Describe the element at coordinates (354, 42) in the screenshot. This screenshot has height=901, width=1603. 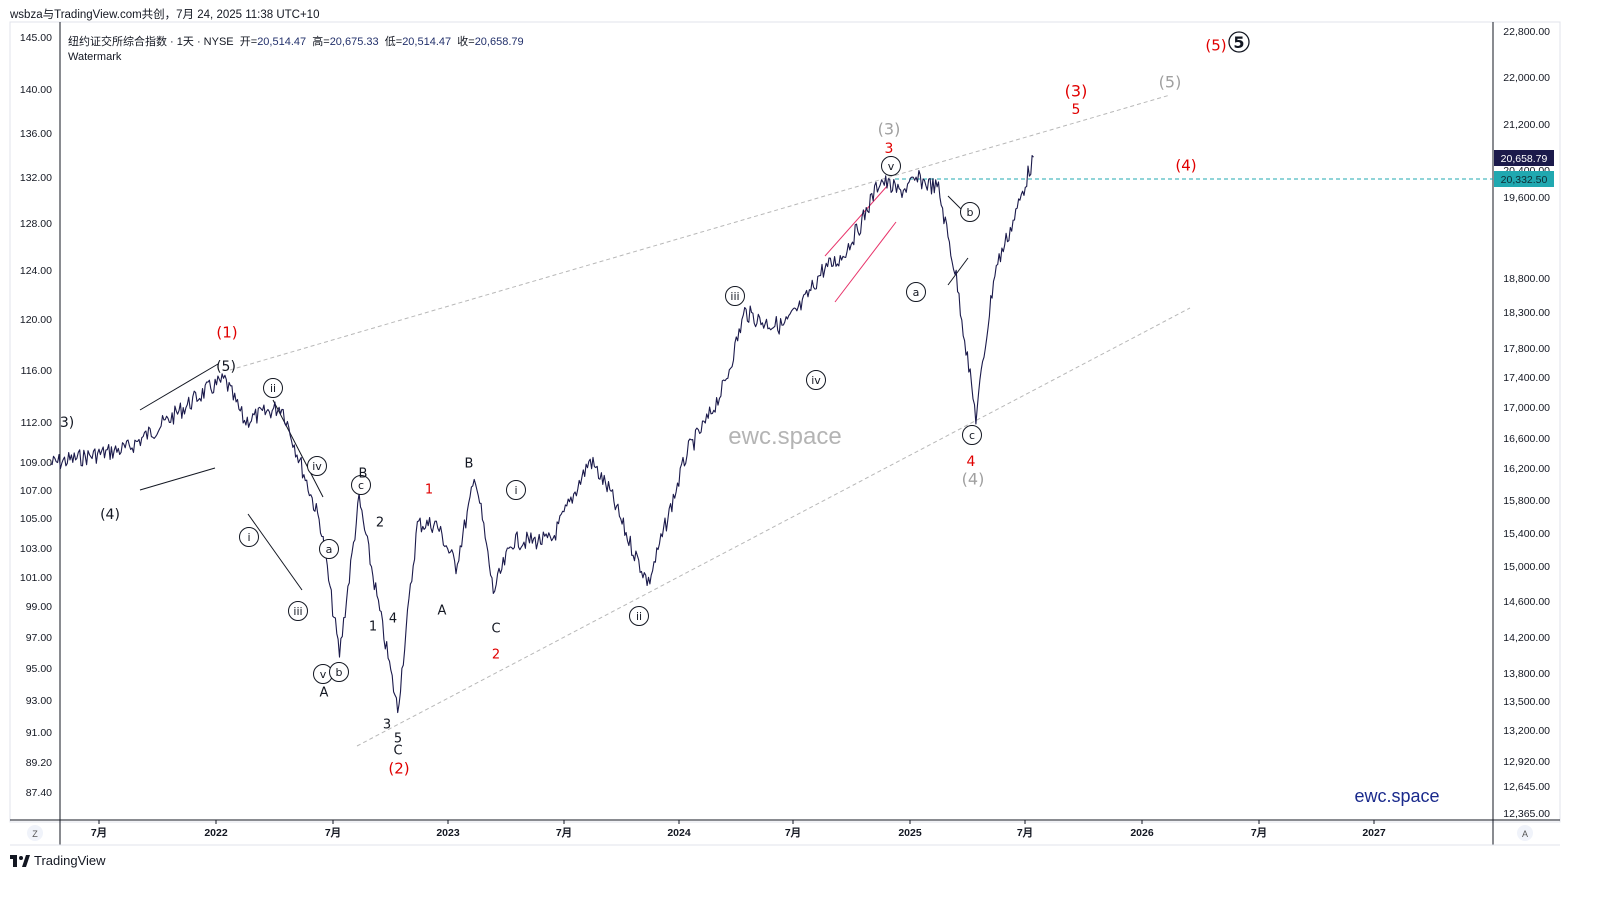
I see `legend-high: 20,675.33` at that location.